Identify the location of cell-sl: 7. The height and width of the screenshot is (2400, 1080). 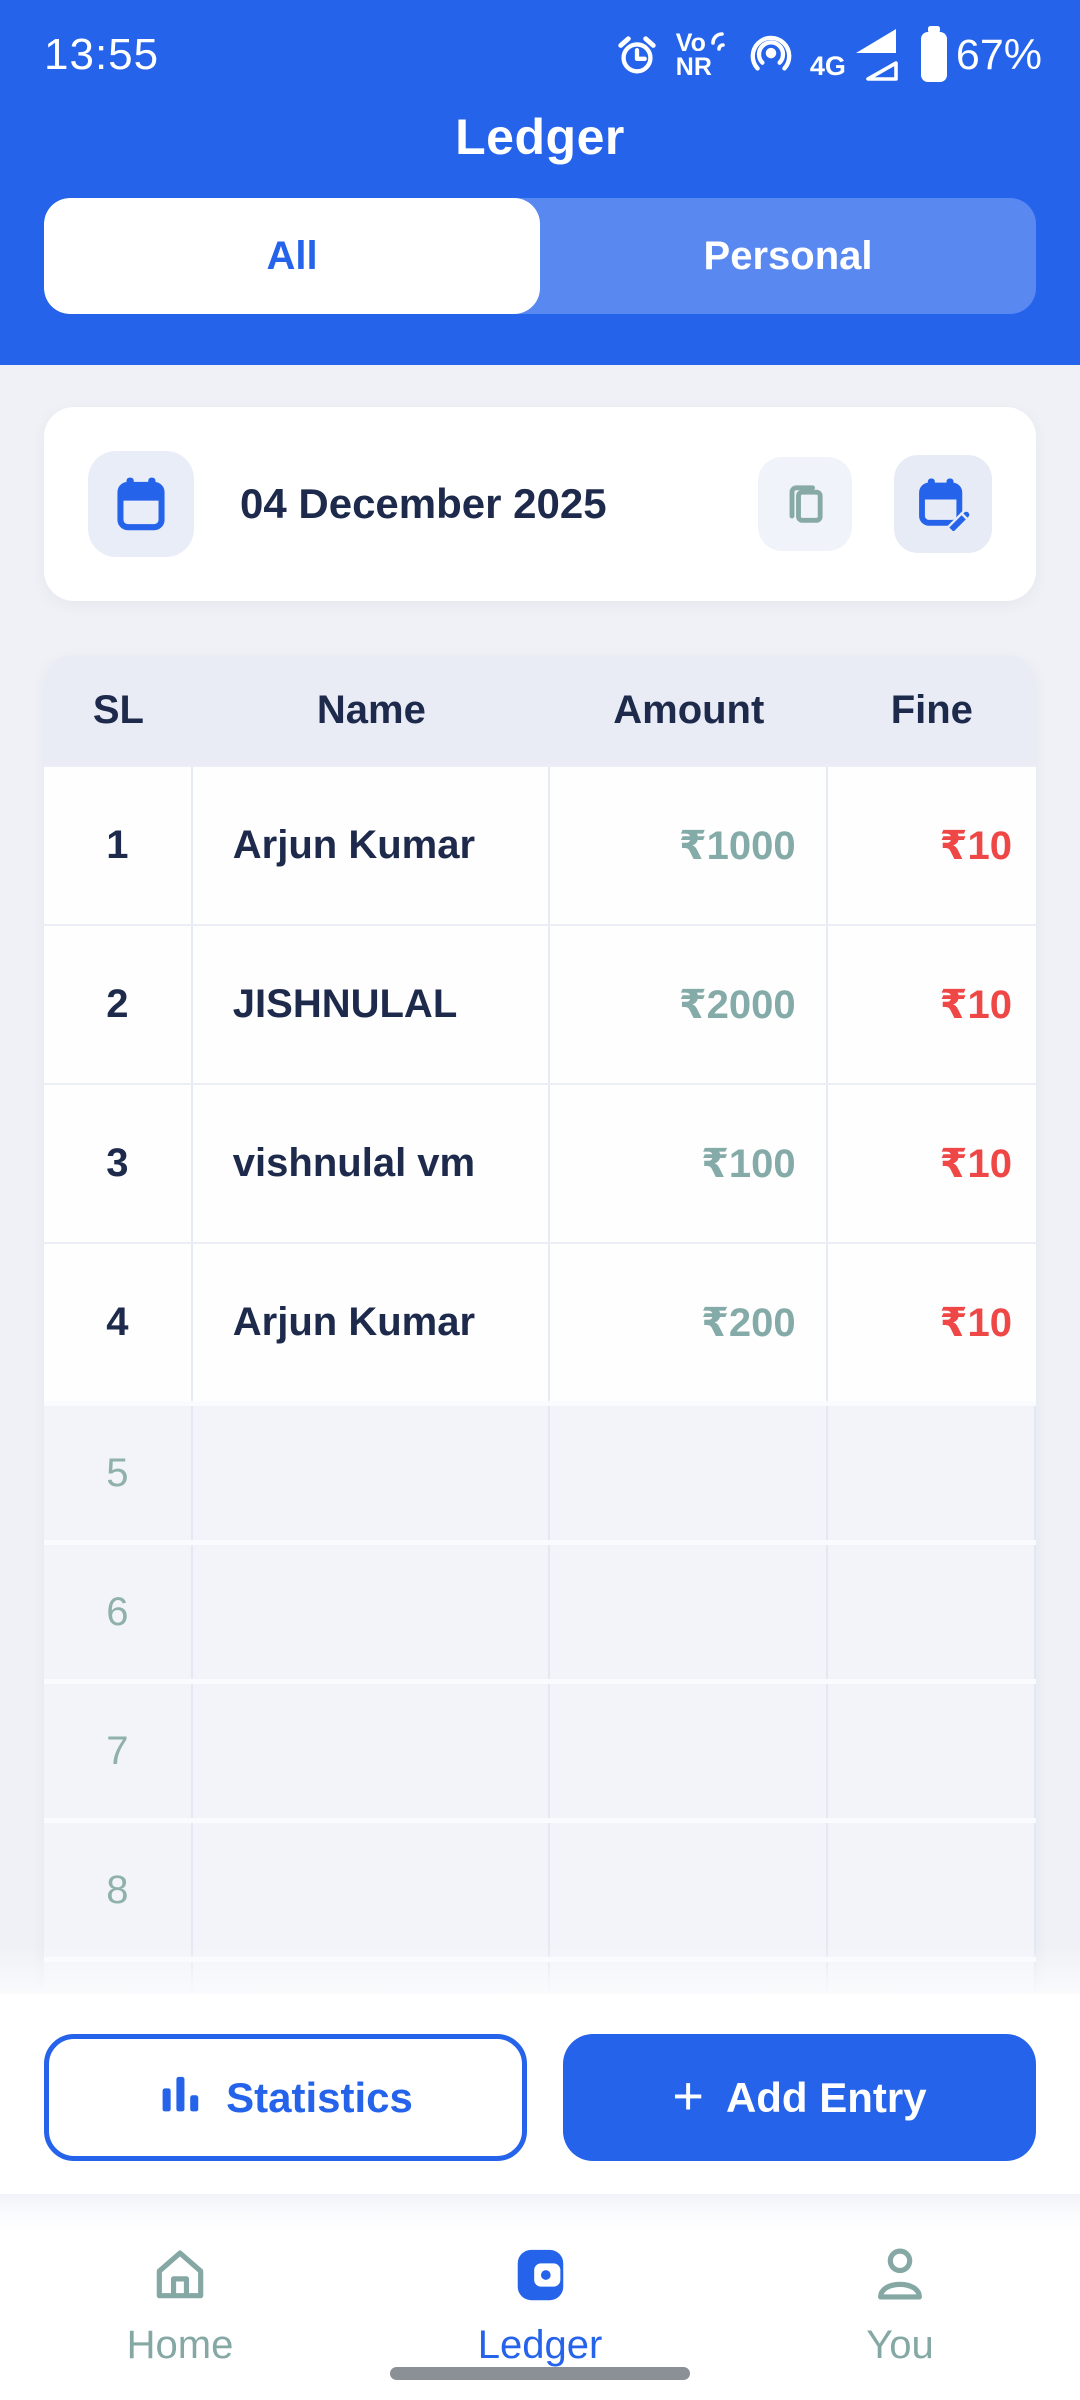
(118, 1751).